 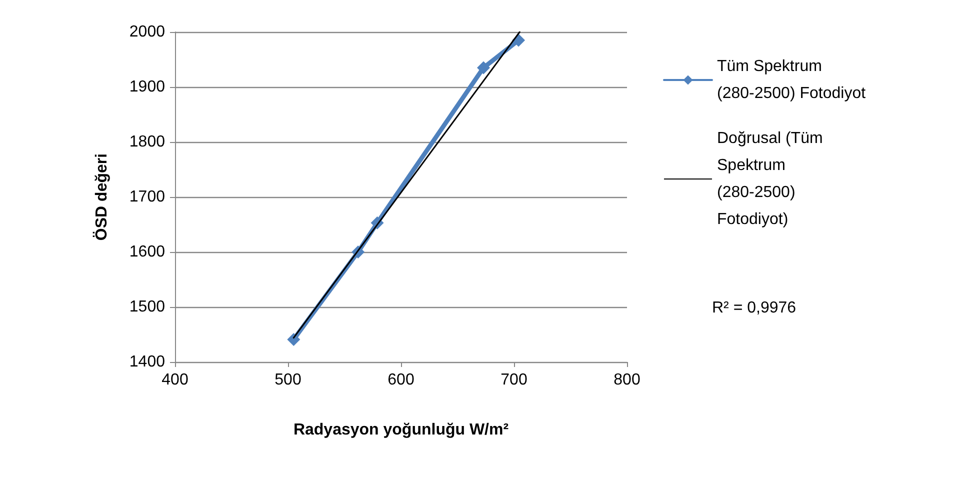 What do you see at coordinates (514, 380) in the screenshot?
I see `x-tick-label: 700` at bounding box center [514, 380].